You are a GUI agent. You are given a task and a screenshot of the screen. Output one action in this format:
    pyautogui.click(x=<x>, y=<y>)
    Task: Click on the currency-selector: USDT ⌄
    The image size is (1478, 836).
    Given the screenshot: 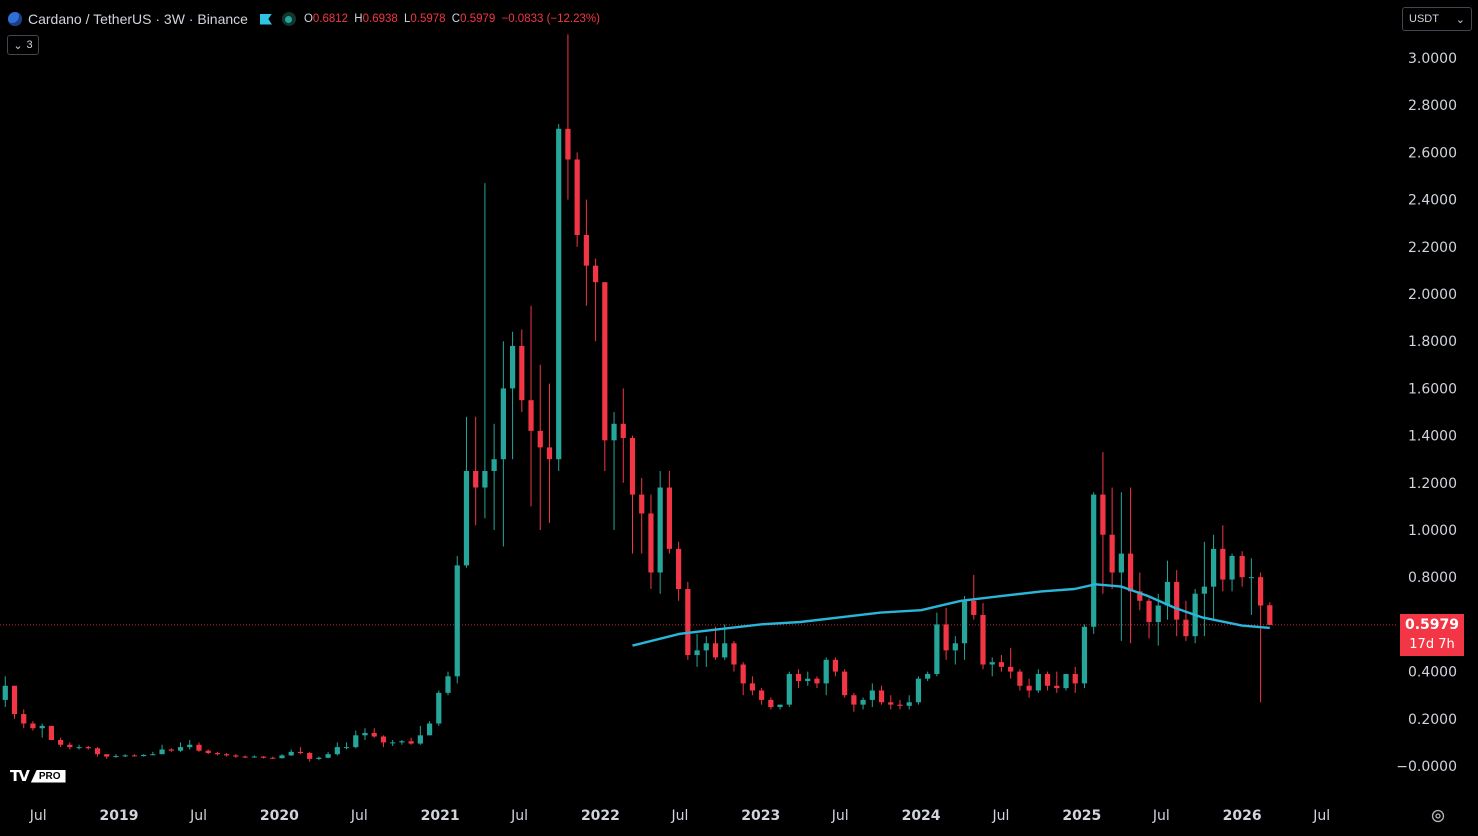 What is the action you would take?
    pyautogui.click(x=1437, y=19)
    